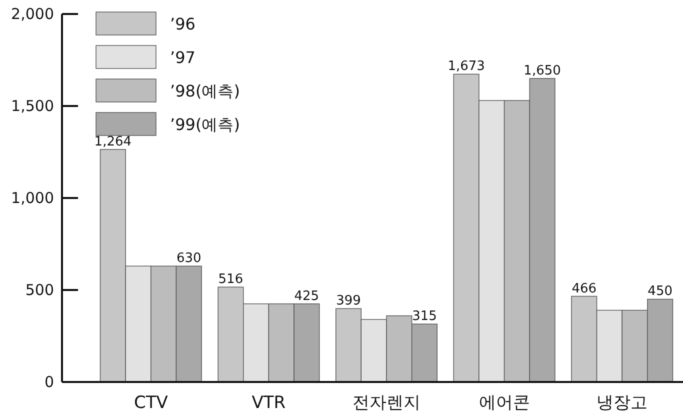 This screenshot has height=418, width=683. I want to click on x-tick-label: 전자렌지, so click(386, 403).